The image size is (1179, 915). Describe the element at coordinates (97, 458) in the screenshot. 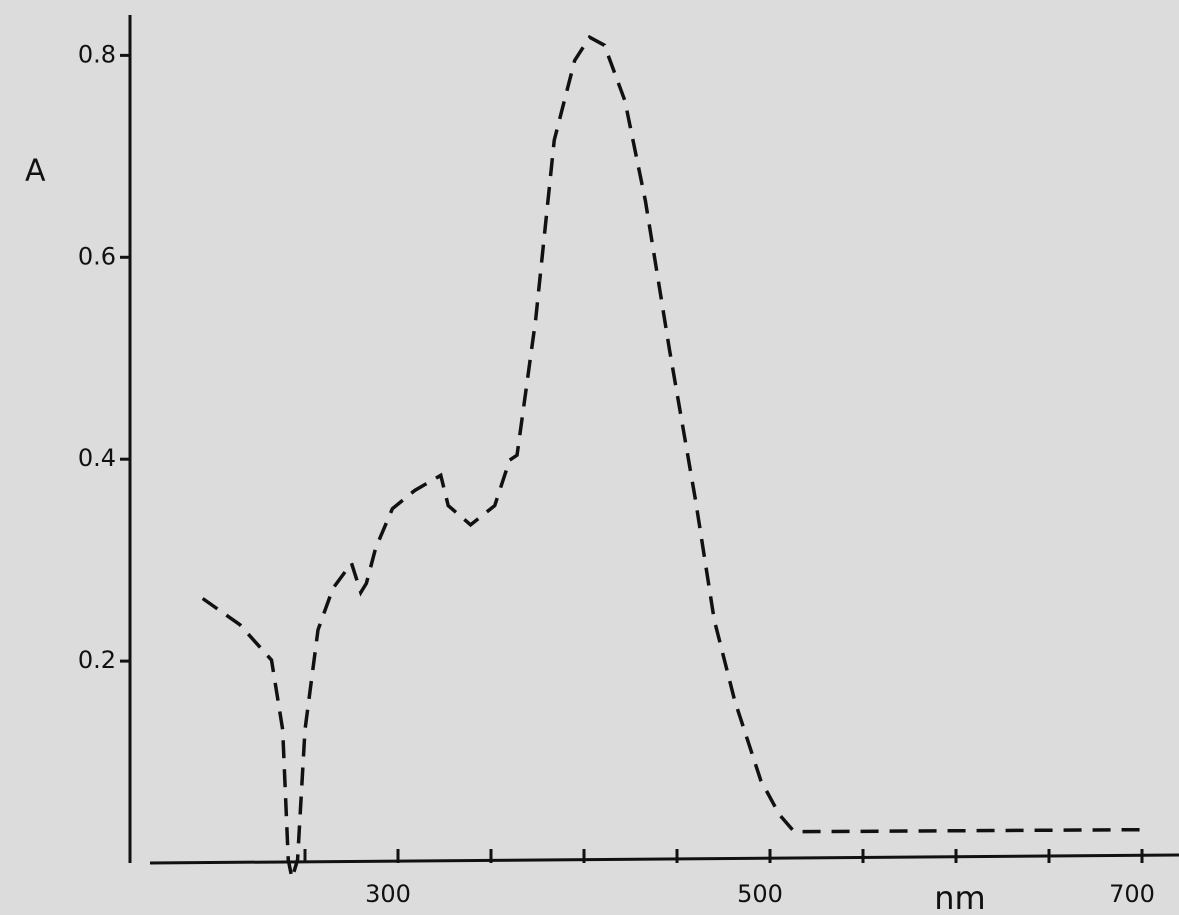

I see `y-tick-label: 0.4` at that location.